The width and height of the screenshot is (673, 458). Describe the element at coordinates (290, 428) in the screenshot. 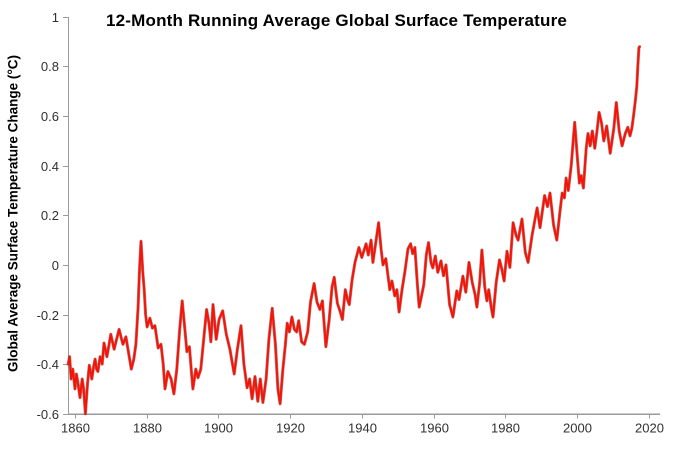

I see `x-tick-label: 1920` at that location.